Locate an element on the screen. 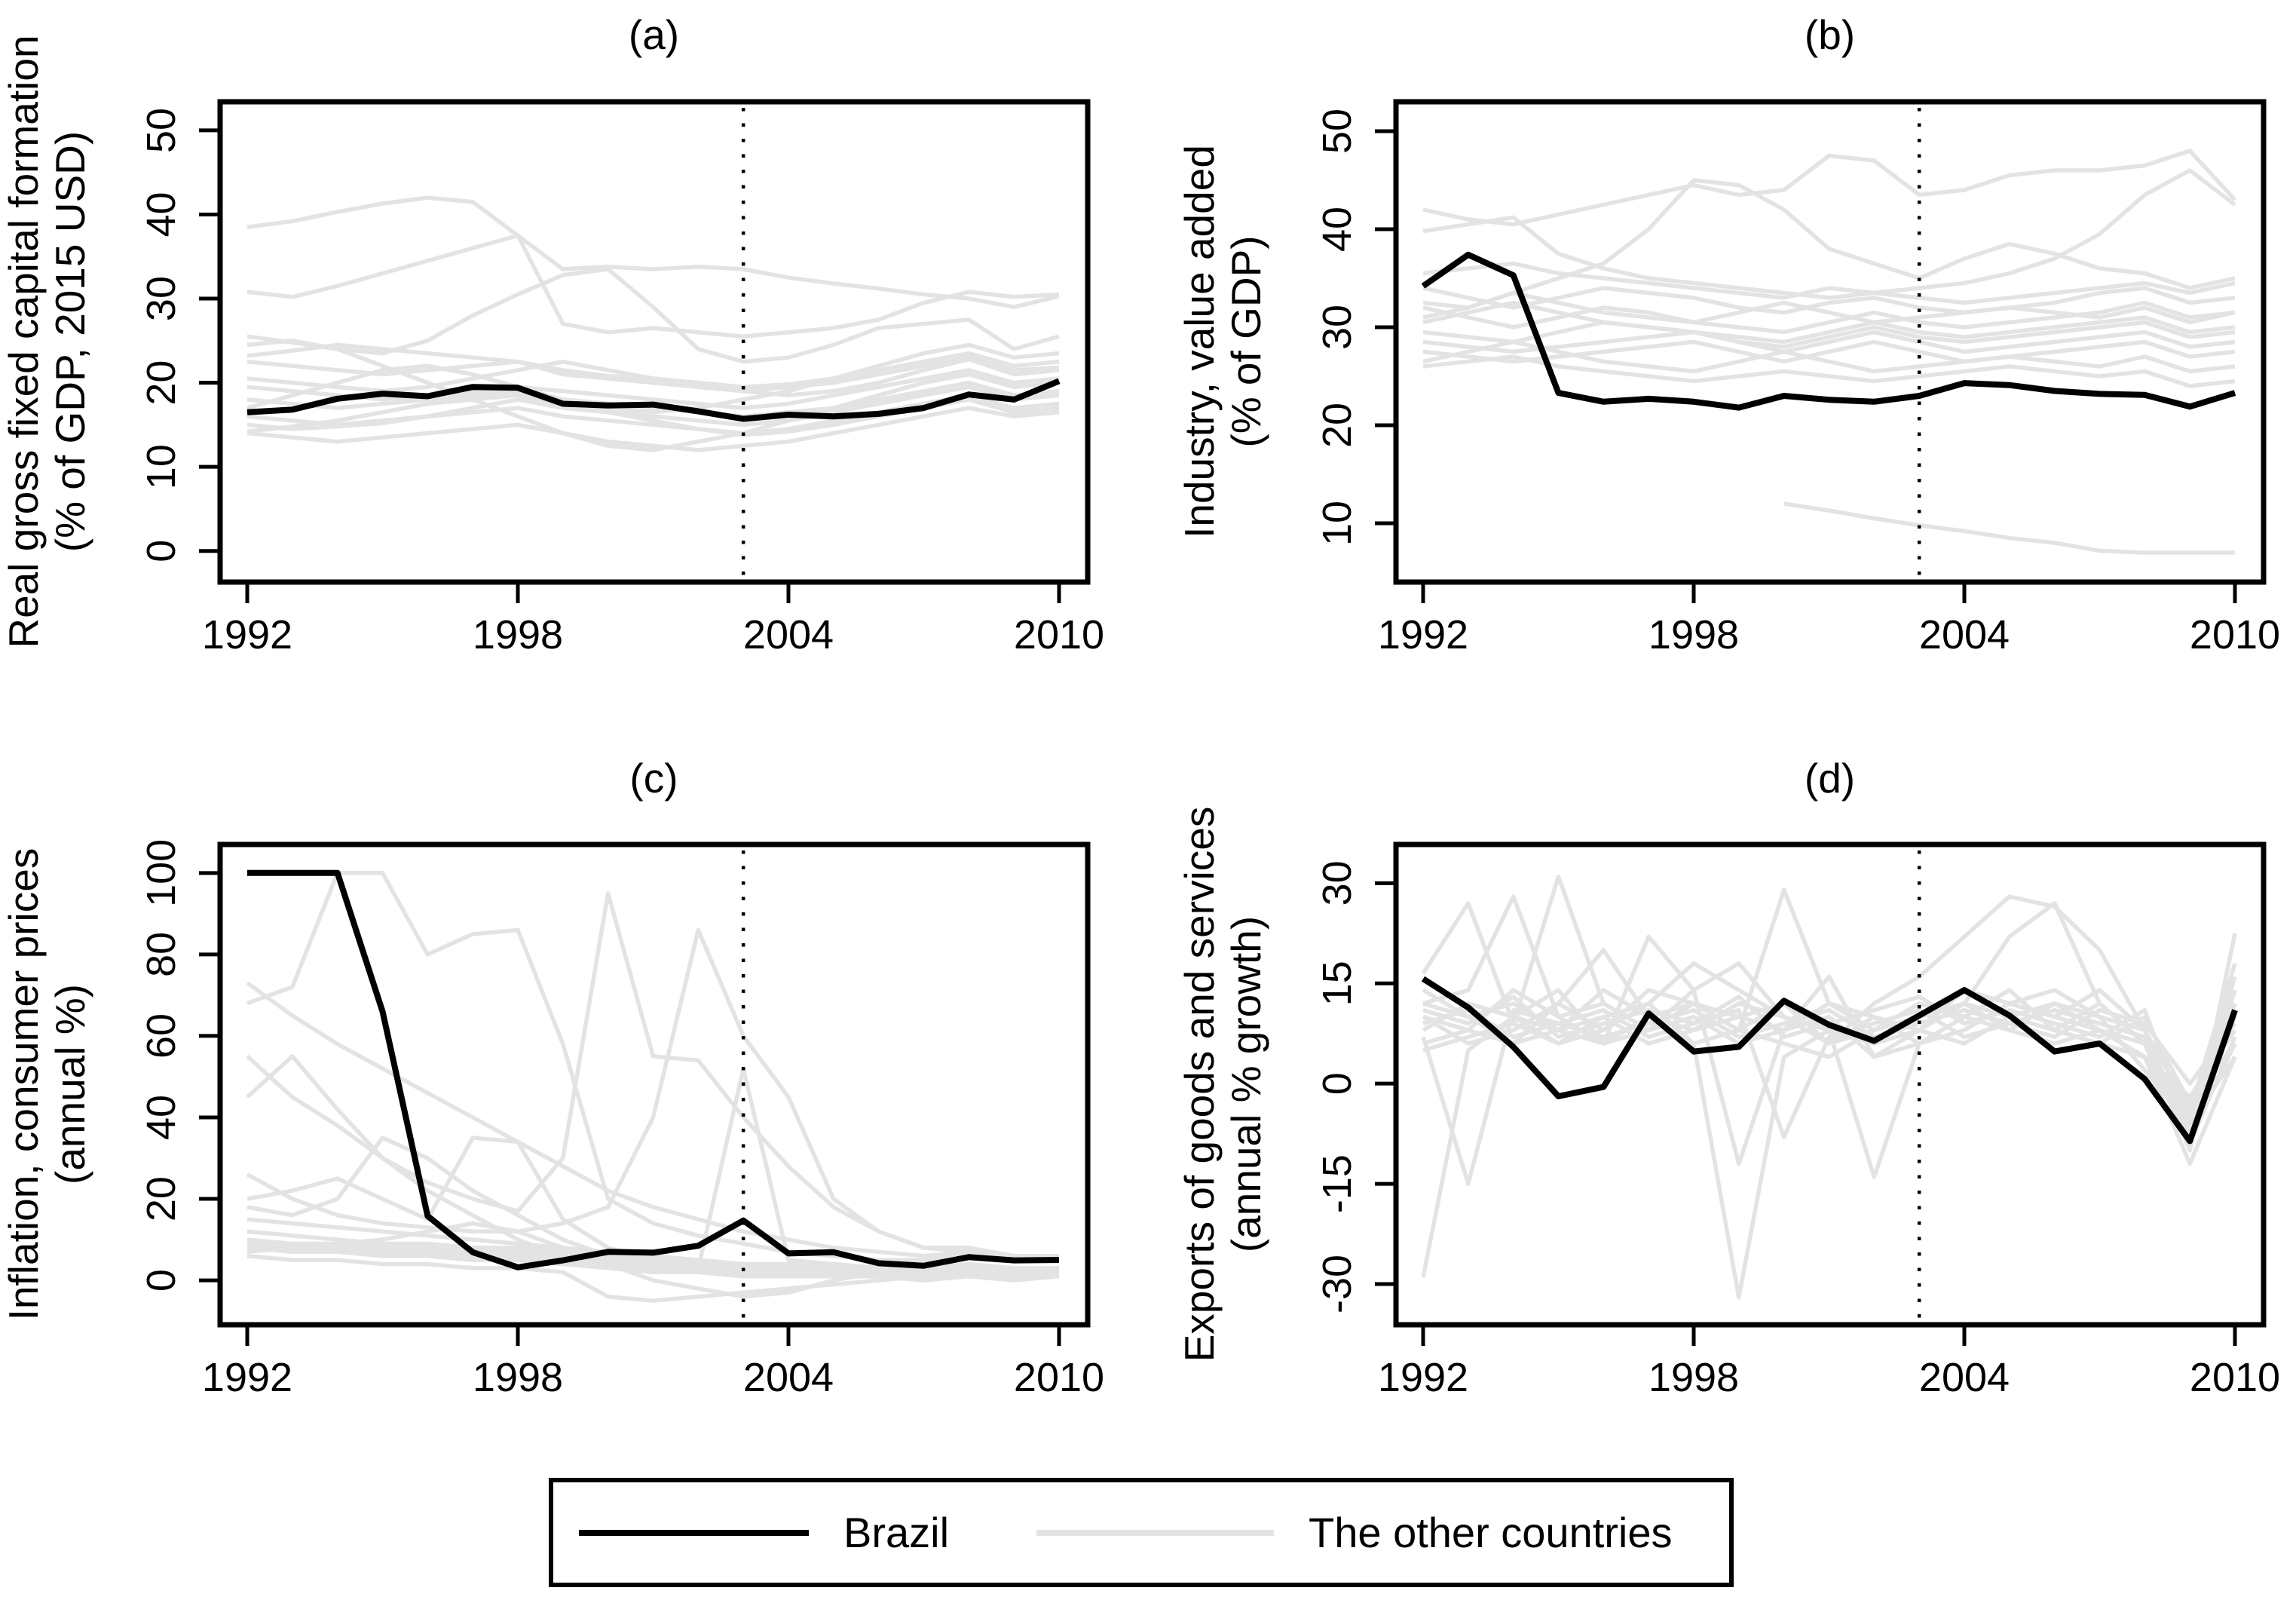  others-line-sample is located at coordinates (1155, 1532).